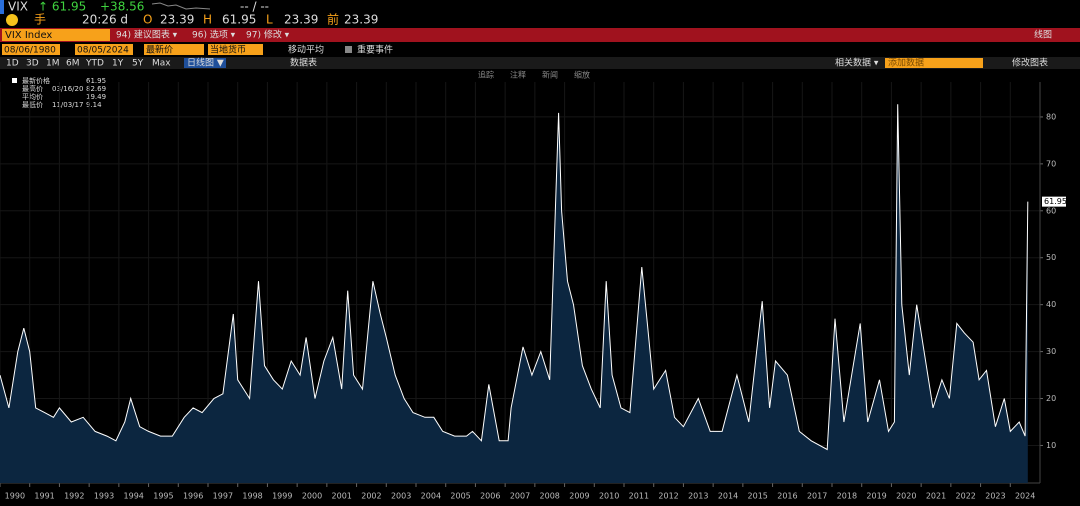  Describe the element at coordinates (53, 64) in the screenshot. I see `period-button: 1M` at that location.